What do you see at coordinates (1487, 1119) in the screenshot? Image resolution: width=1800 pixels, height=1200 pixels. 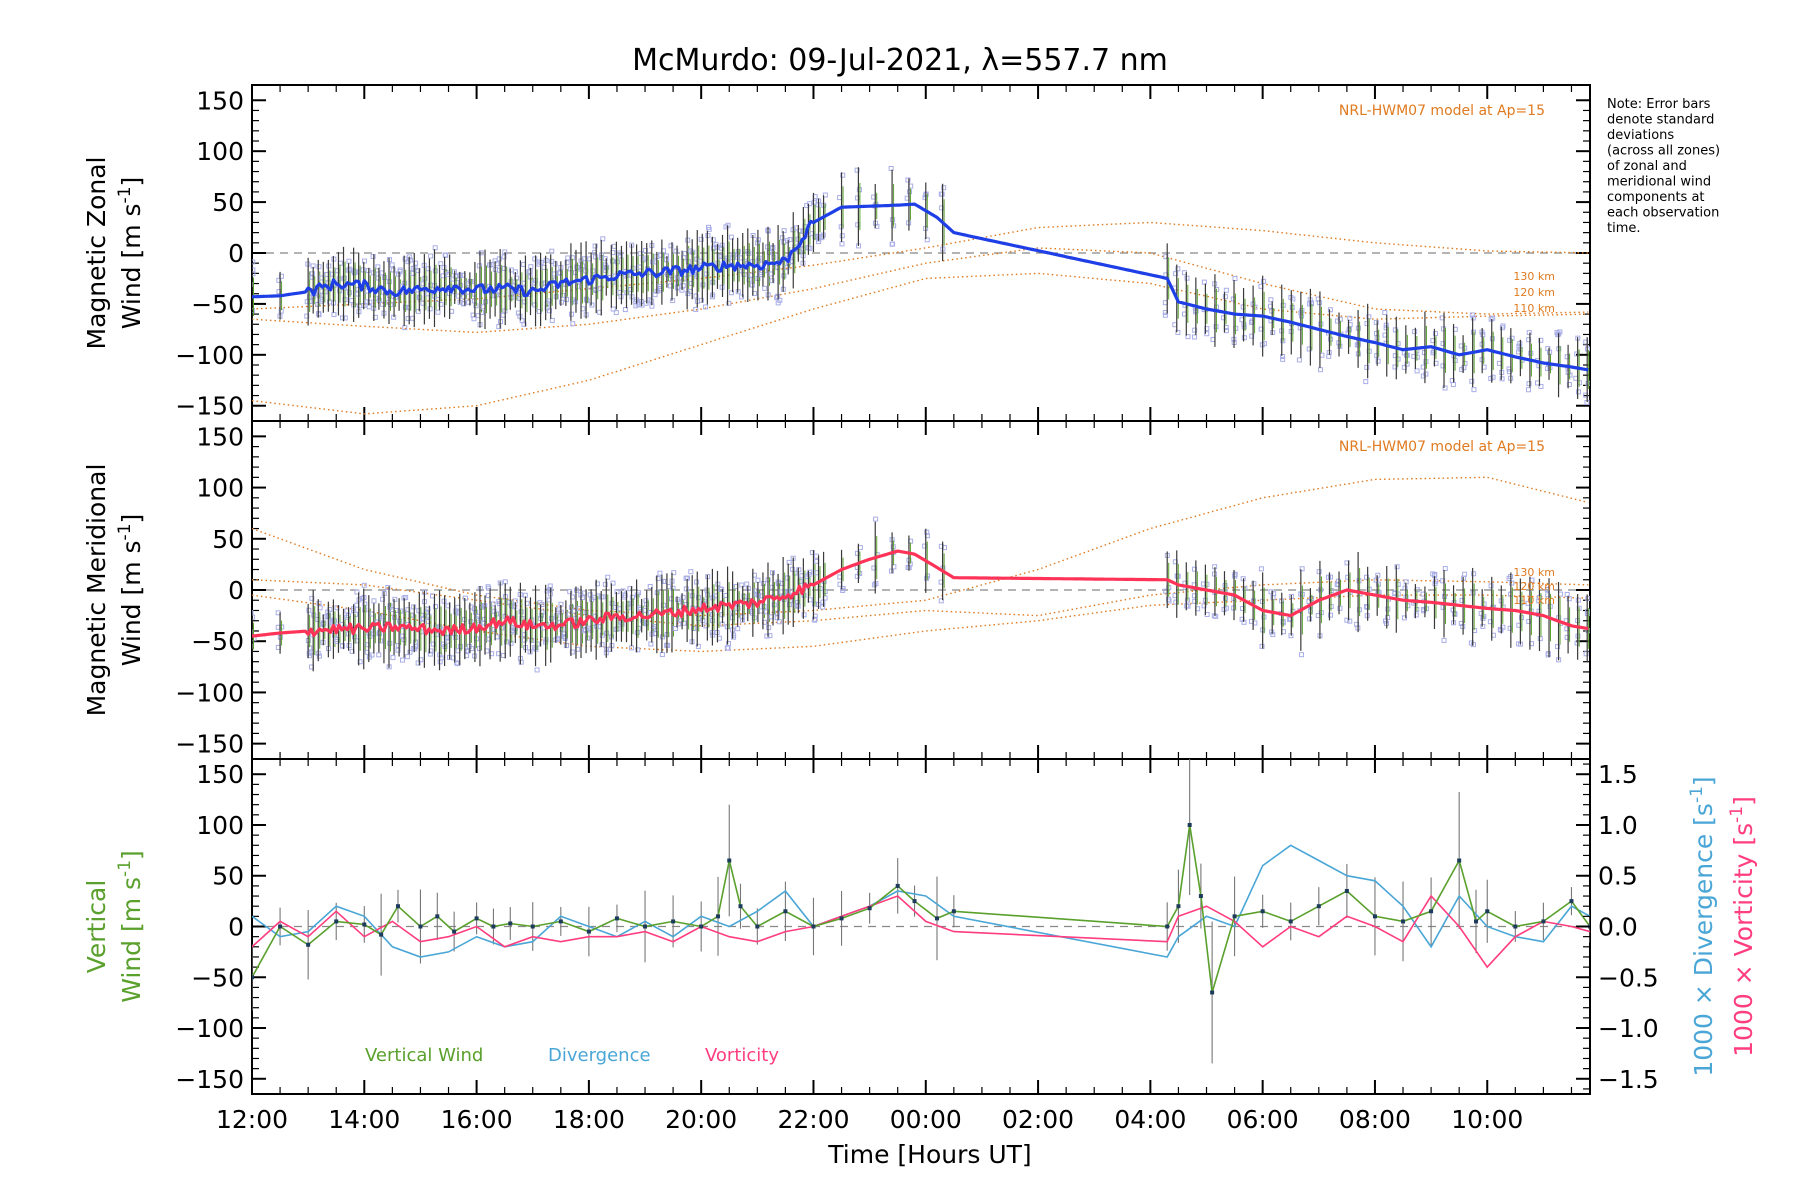 I see `x-tick-label: 10:00` at bounding box center [1487, 1119].